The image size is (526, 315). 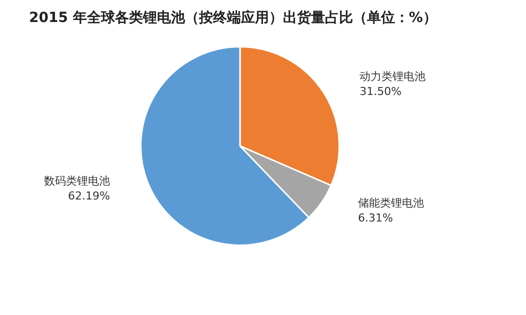 I want to click on data-label: 62.19%, so click(x=89, y=195).